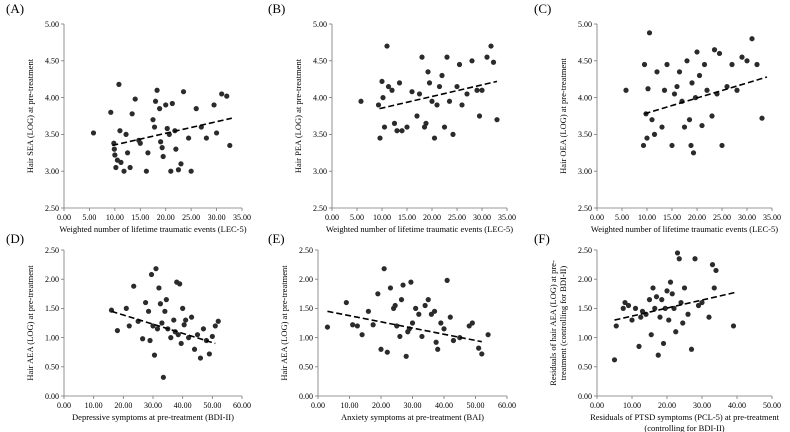  I want to click on y-tick-label: 3.50, so click(320, 134).